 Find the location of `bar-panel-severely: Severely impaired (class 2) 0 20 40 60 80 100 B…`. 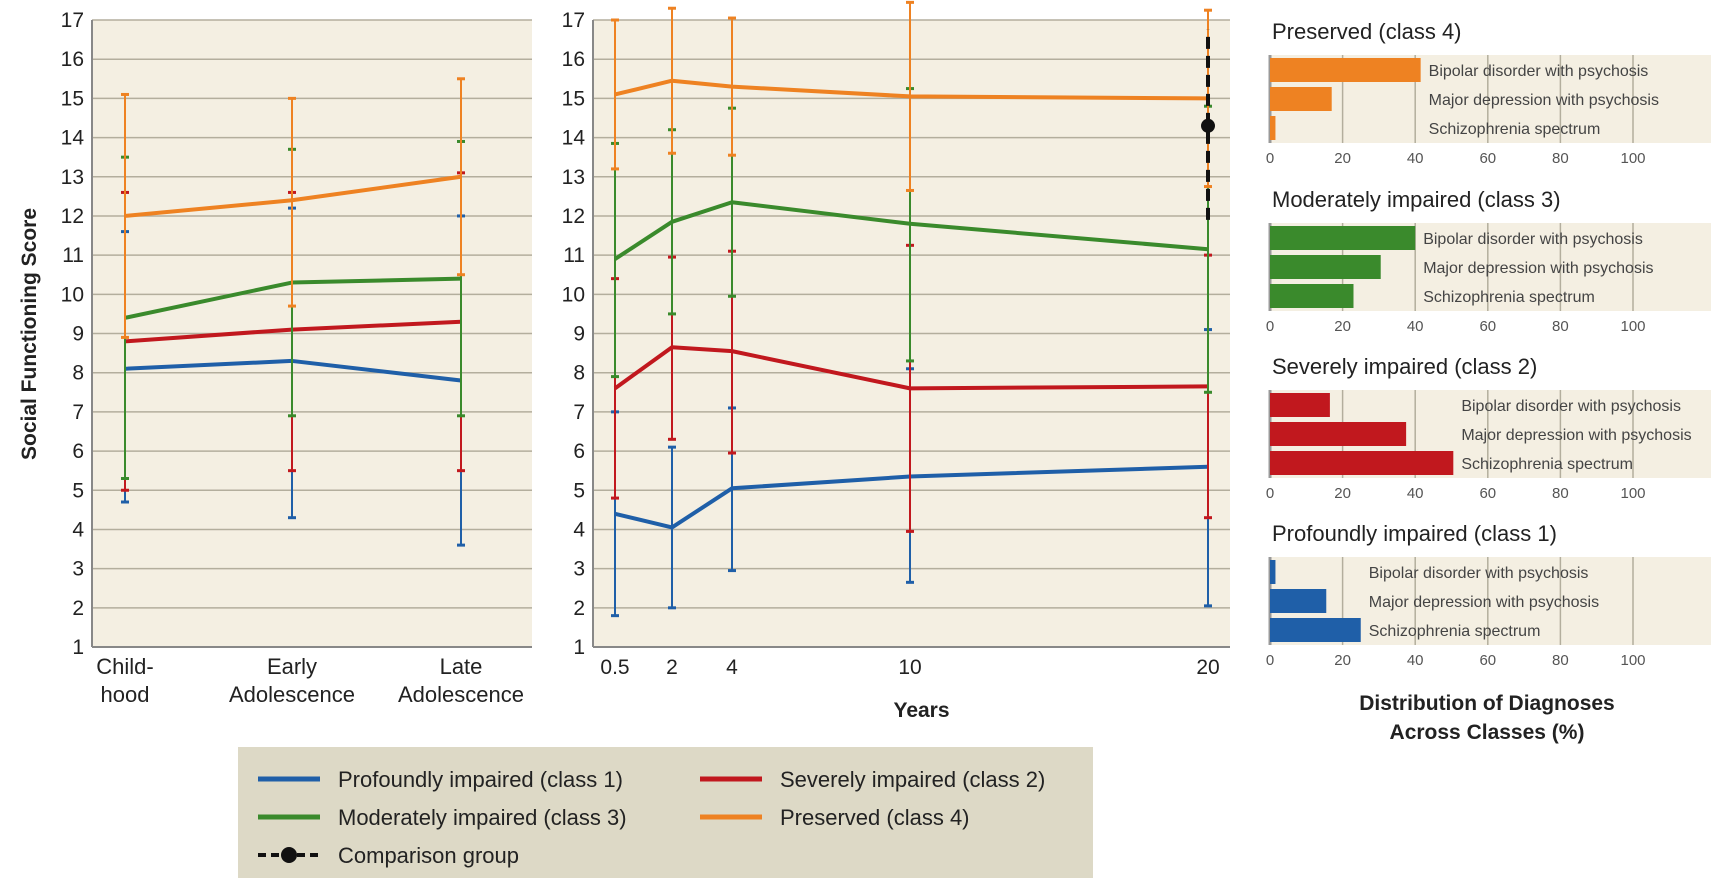

bar-panel-severely: Severely impaired (class 2) 0 20 40 60 80 100 B… is located at coordinates (1488, 428).